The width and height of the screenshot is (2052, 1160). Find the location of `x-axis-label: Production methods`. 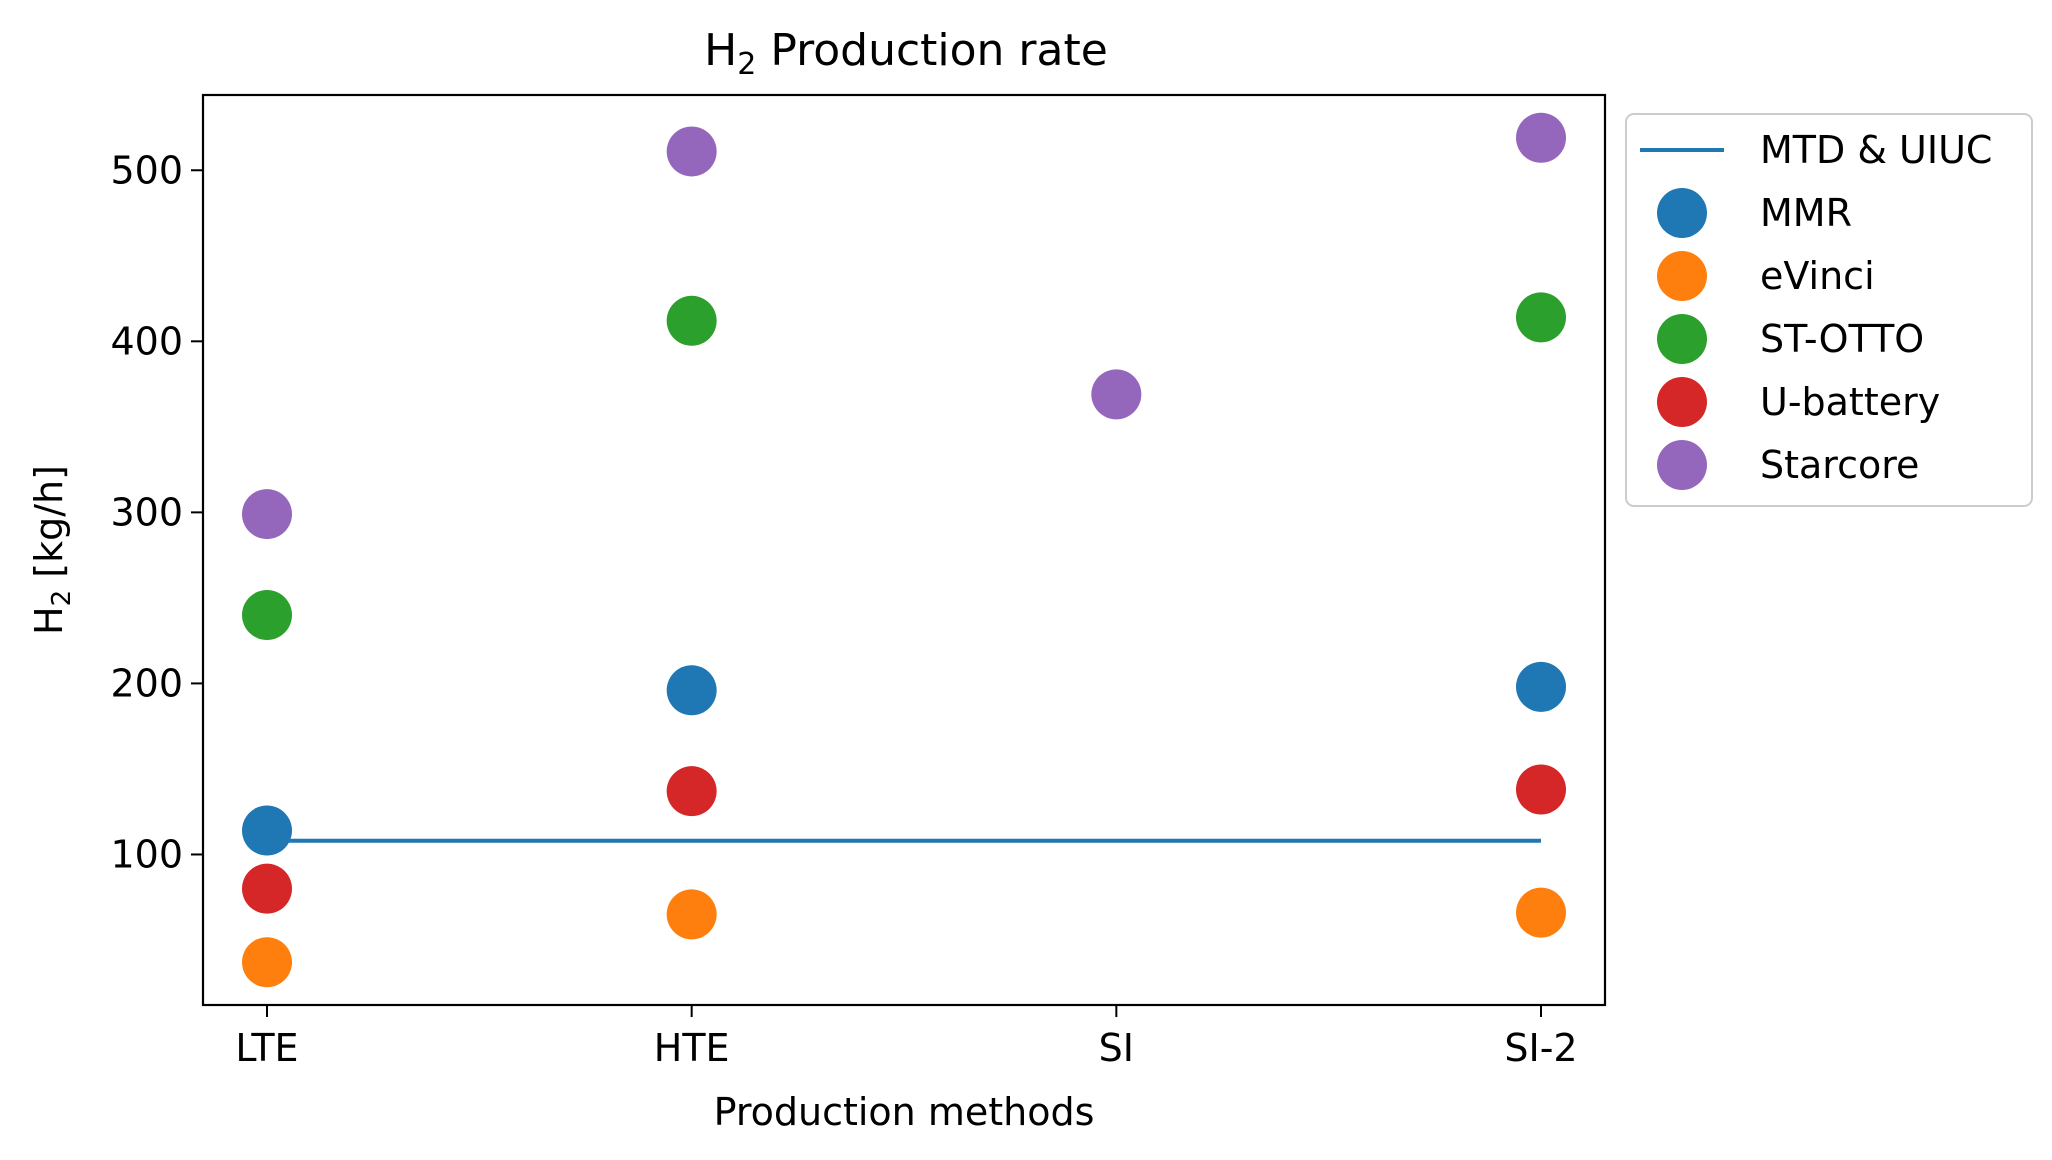

x-axis-label: Production methods is located at coordinates (904, 1112).